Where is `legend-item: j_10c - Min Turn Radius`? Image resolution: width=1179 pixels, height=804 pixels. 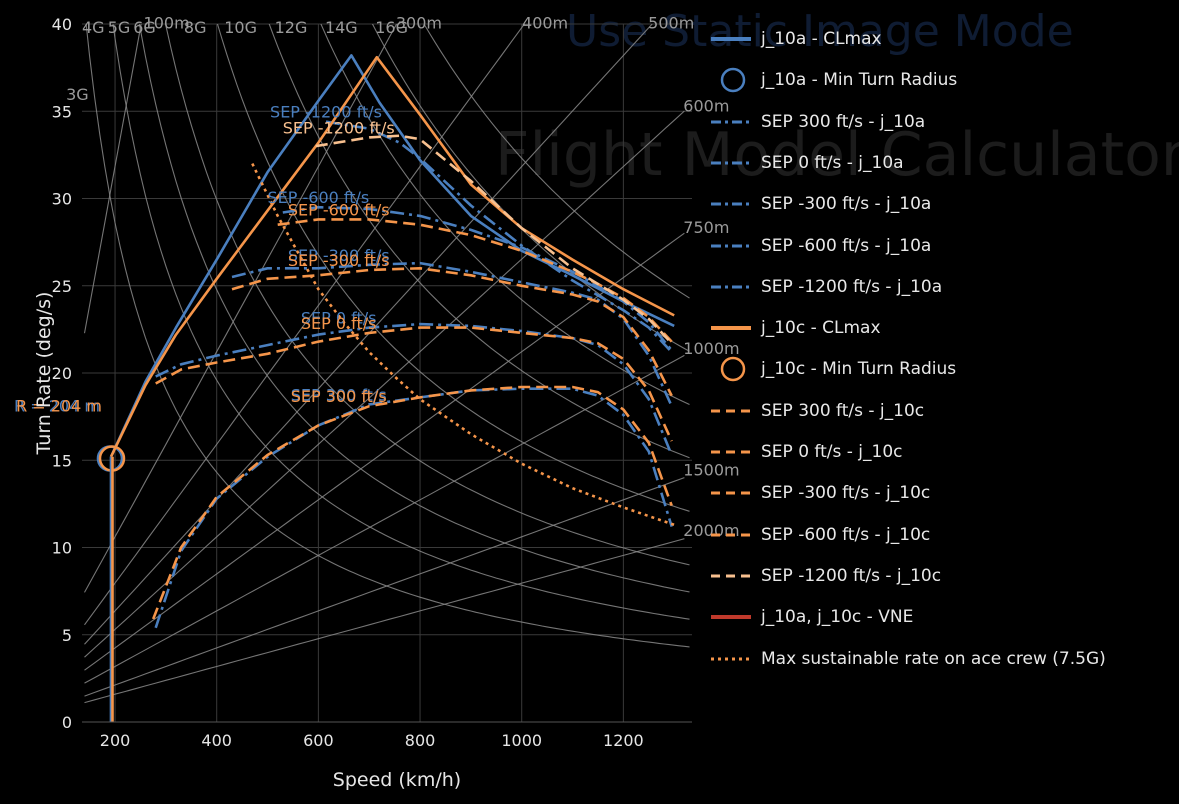 legend-item: j_10c - Min Turn Radius is located at coordinates (938, 369).